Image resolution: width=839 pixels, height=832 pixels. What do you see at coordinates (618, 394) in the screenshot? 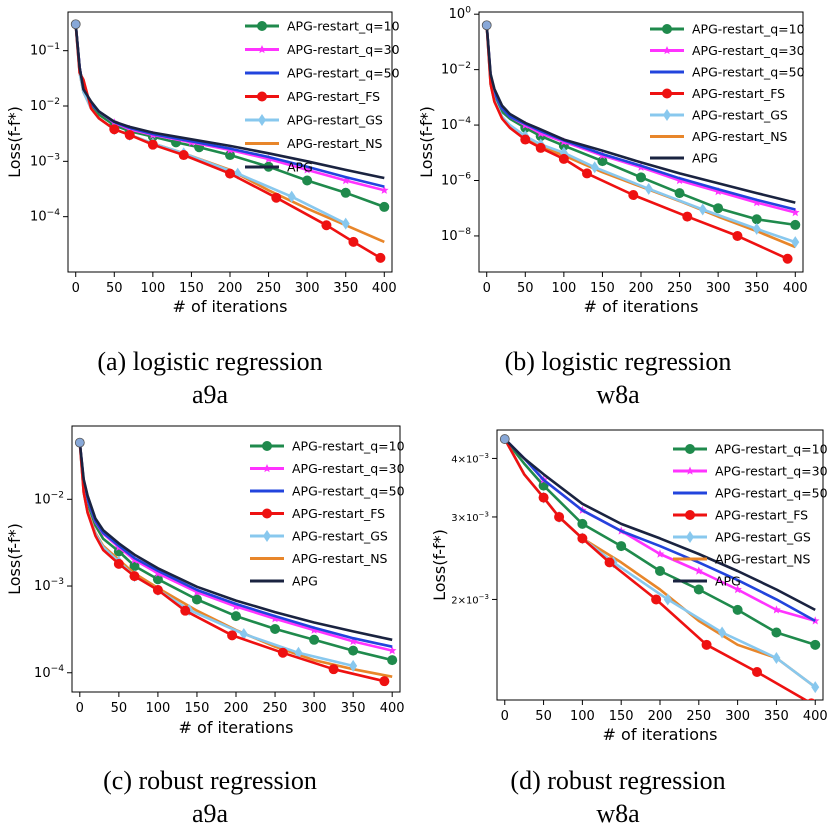
I see `caption-b-line2: w8a` at bounding box center [618, 394].